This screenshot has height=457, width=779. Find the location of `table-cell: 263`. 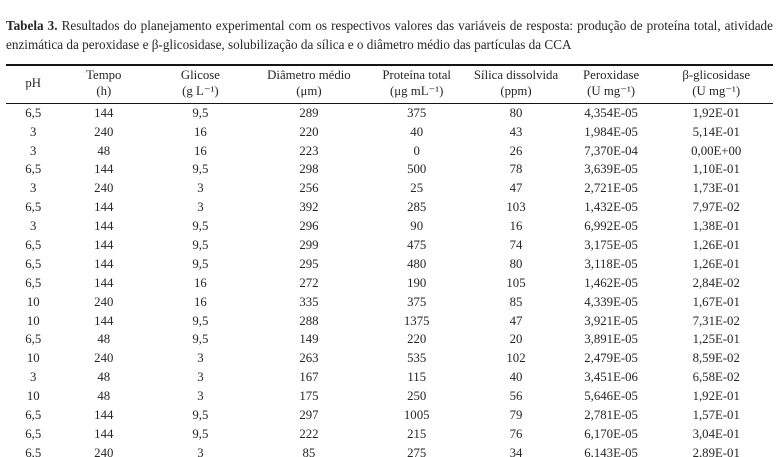

table-cell: 263 is located at coordinates (309, 358).